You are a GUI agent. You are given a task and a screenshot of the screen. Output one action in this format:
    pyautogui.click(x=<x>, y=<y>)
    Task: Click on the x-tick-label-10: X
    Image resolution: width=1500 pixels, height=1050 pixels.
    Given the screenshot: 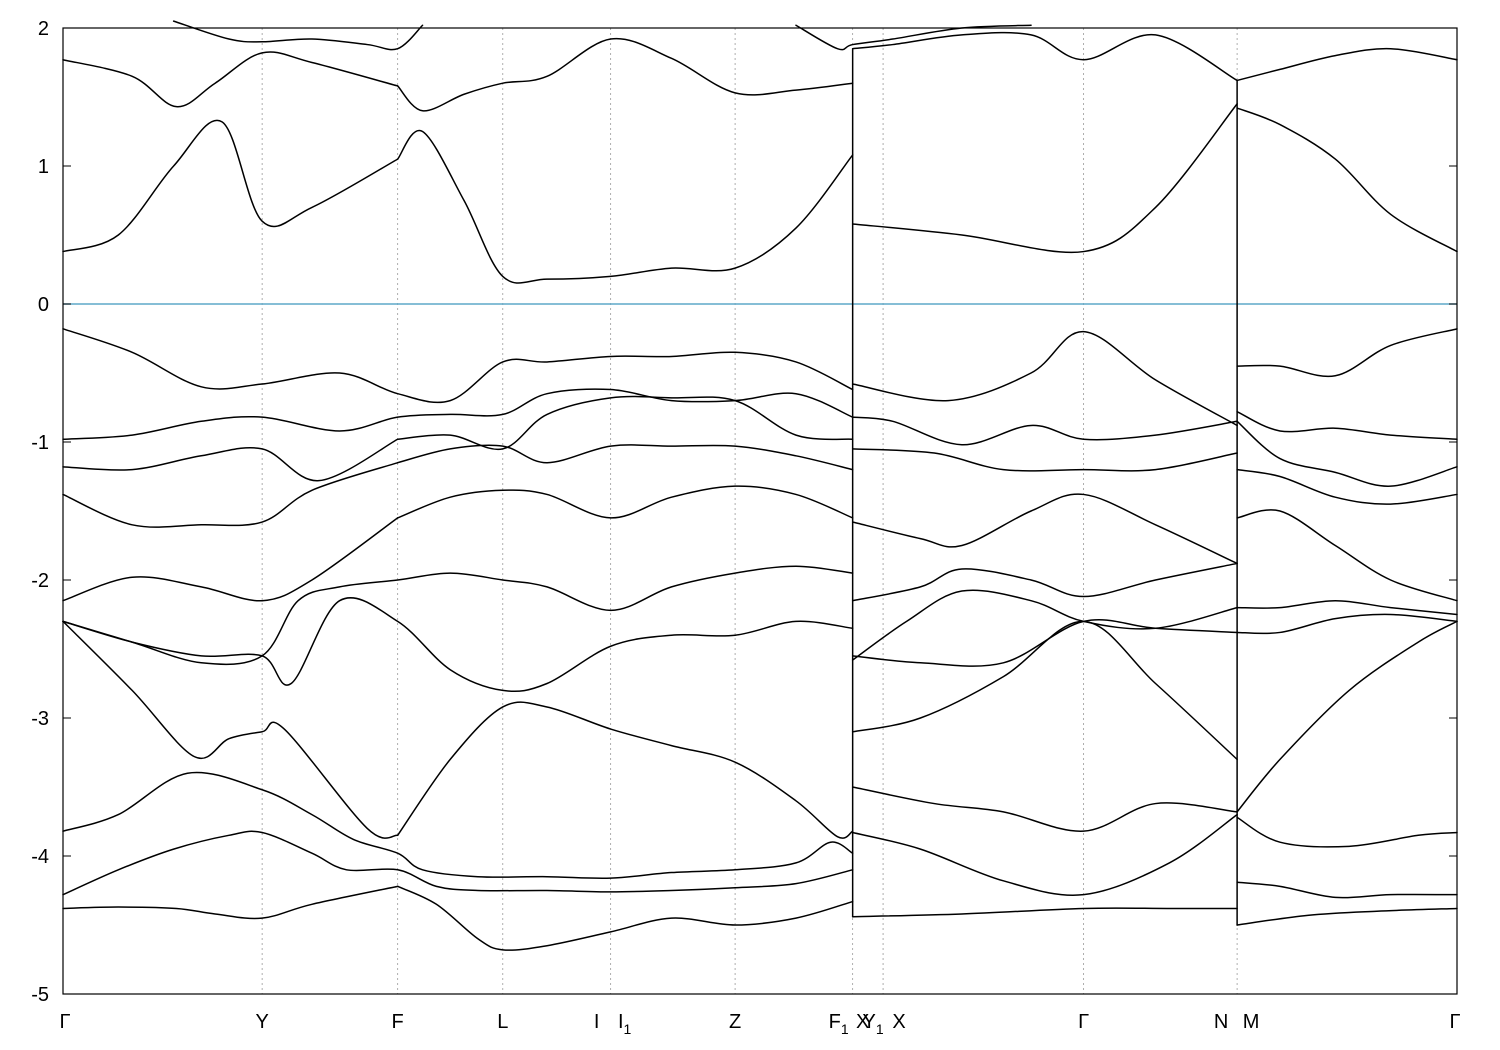 What is the action you would take?
    pyautogui.click(x=898, y=1022)
    